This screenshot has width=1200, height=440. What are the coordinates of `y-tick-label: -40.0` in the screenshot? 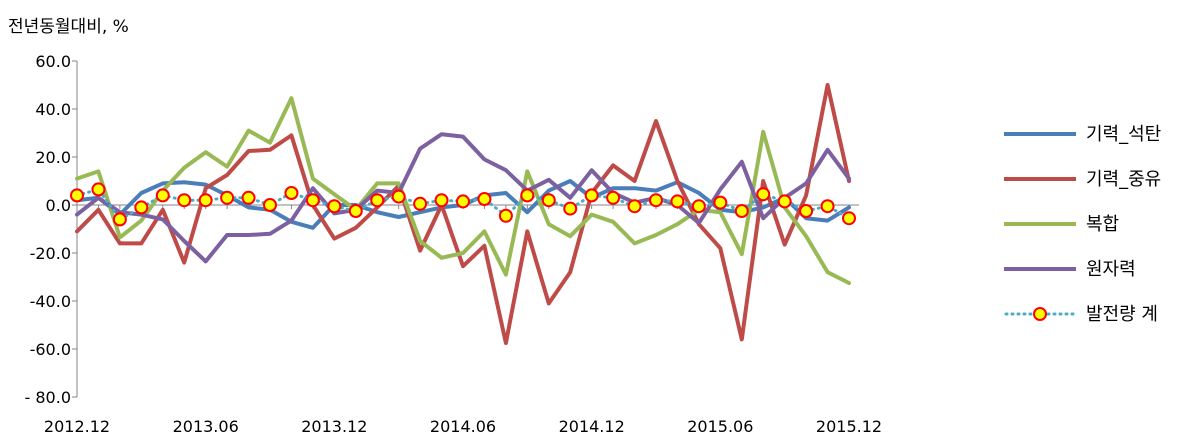 It's located at (50, 301).